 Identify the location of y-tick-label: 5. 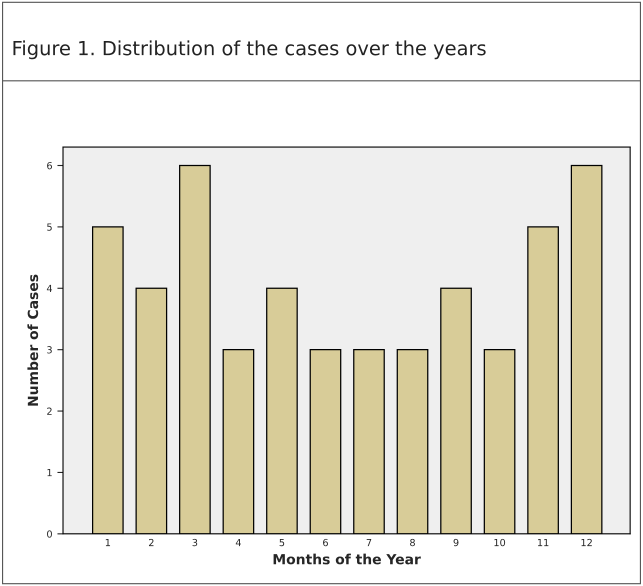
(49, 227).